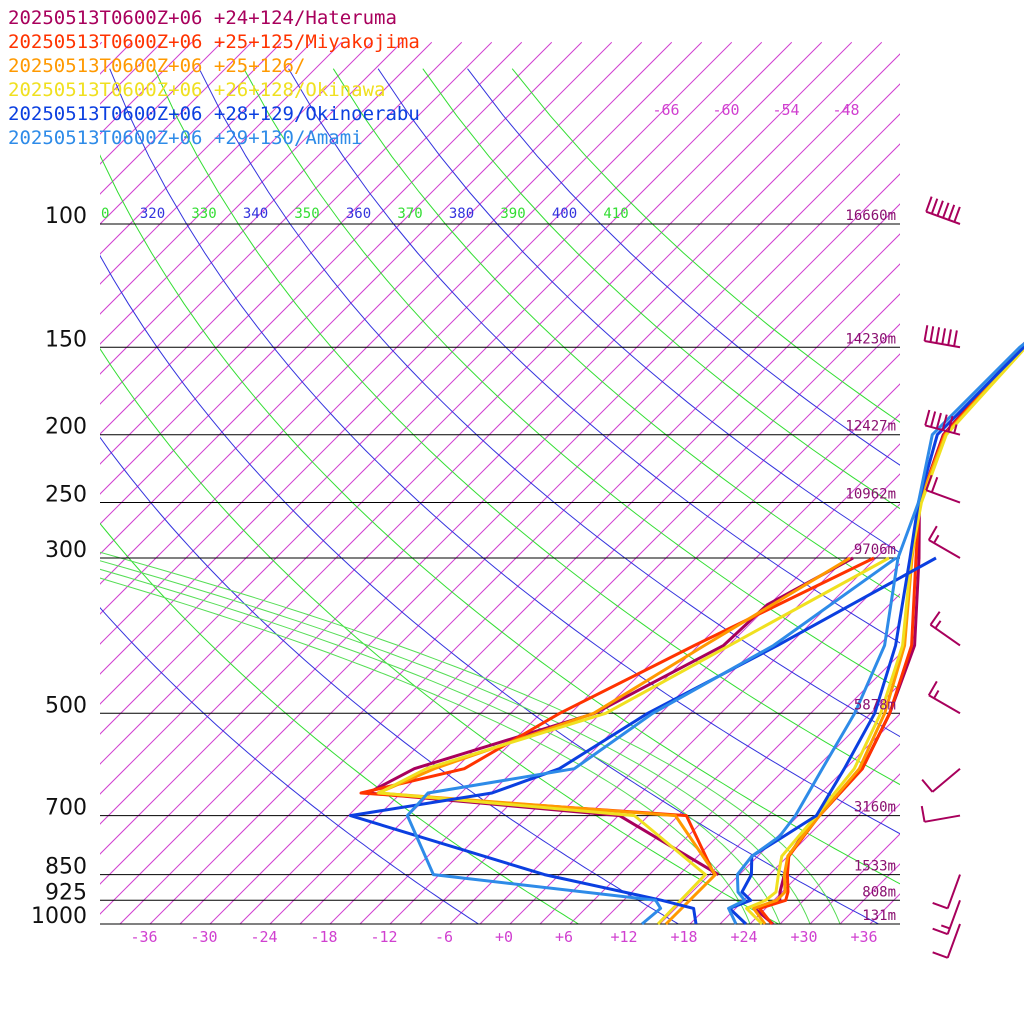 This screenshot has height=1024, width=1024. I want to click on height-label: 3160m, so click(875, 808).